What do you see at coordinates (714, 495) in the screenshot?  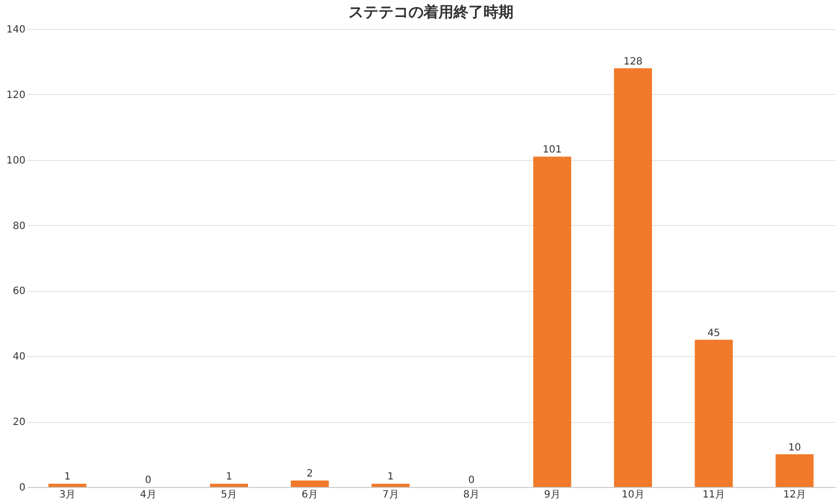 I see `x-tick-label: 11月` at bounding box center [714, 495].